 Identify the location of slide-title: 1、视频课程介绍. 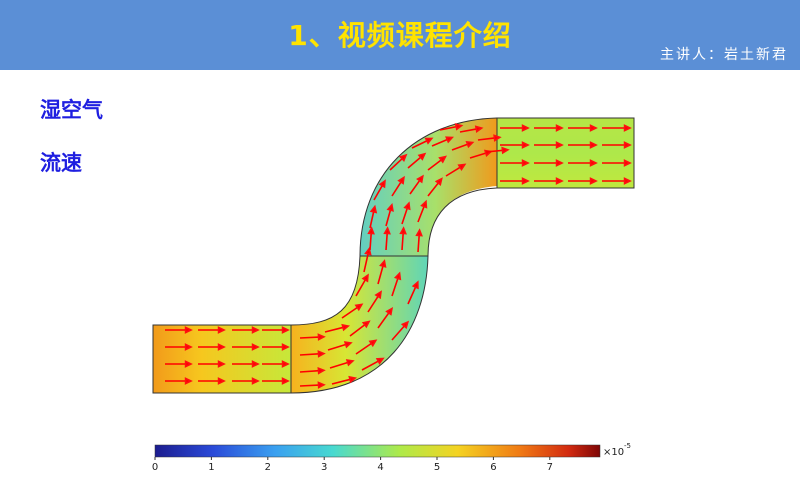
(400, 35).